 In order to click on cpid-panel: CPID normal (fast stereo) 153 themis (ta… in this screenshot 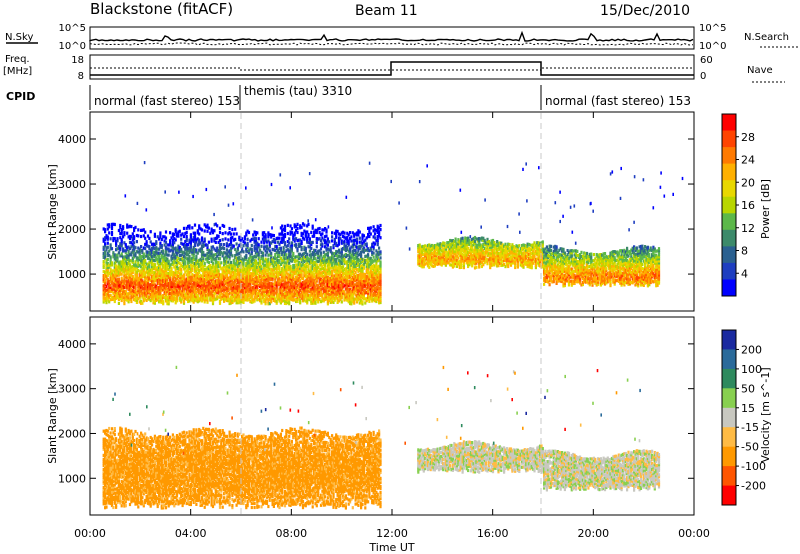, I will do `click(348, 97)`.